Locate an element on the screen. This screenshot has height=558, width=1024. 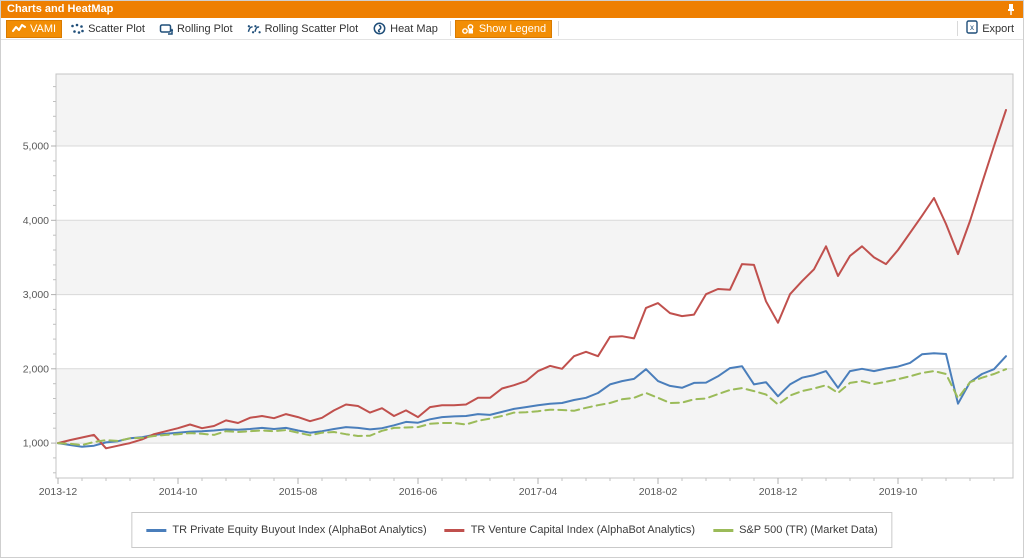
svg-text: 2017-04 is located at coordinates (538, 492).